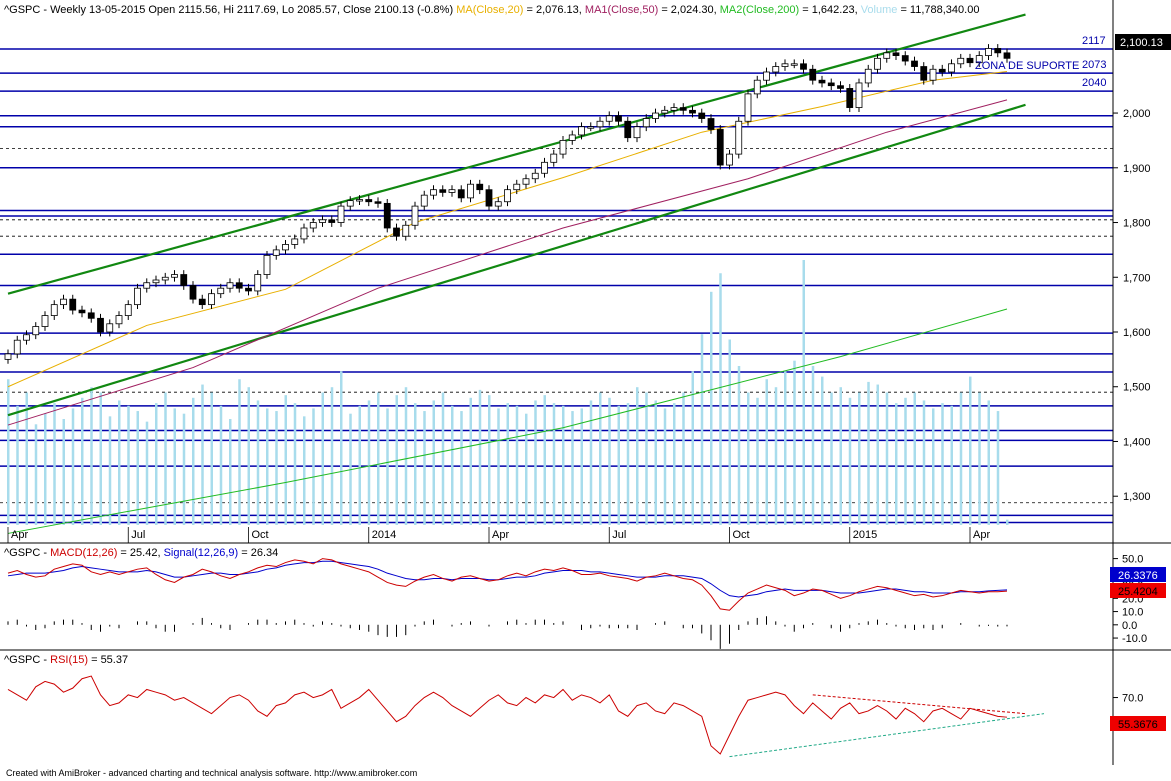  What do you see at coordinates (865, 535) in the screenshot?
I see `time-tick-label: 2015` at bounding box center [865, 535].